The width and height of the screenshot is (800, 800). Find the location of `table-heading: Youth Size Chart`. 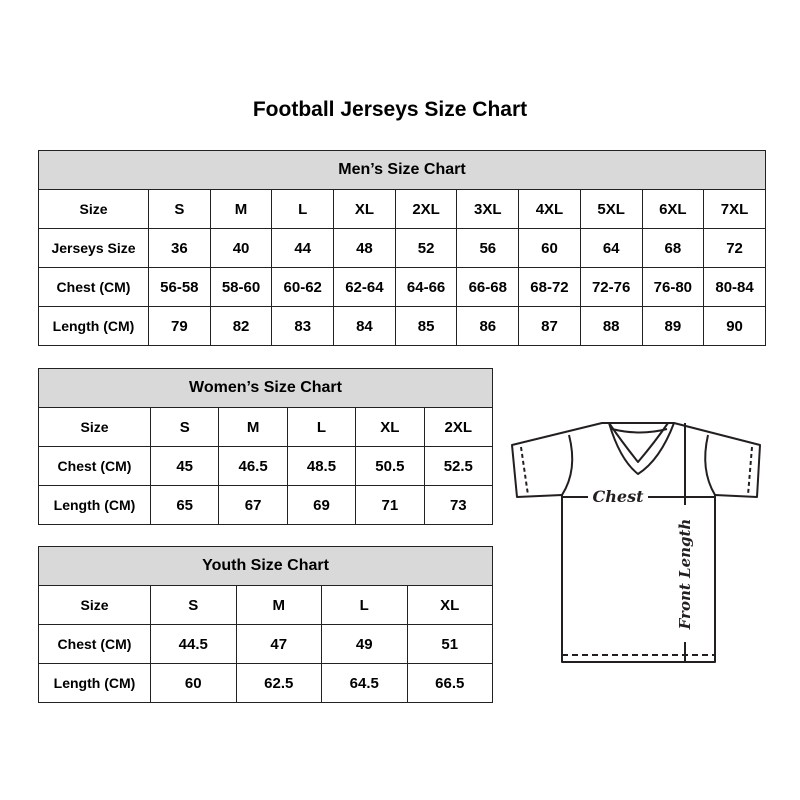

table-heading: Youth Size Chart is located at coordinates (265, 566).